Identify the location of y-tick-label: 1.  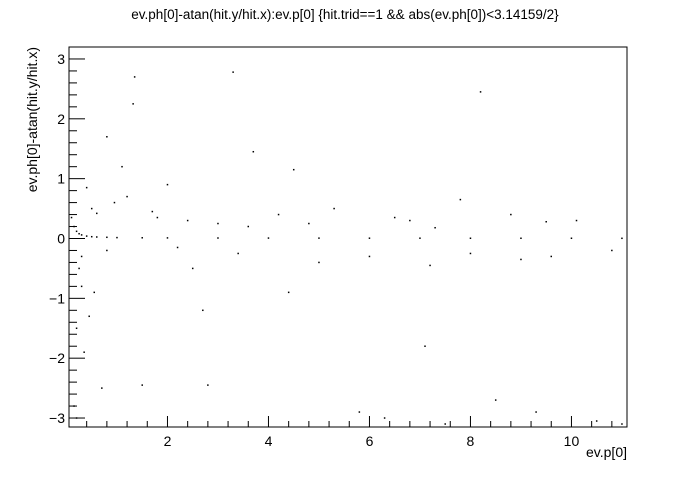
(61, 179).